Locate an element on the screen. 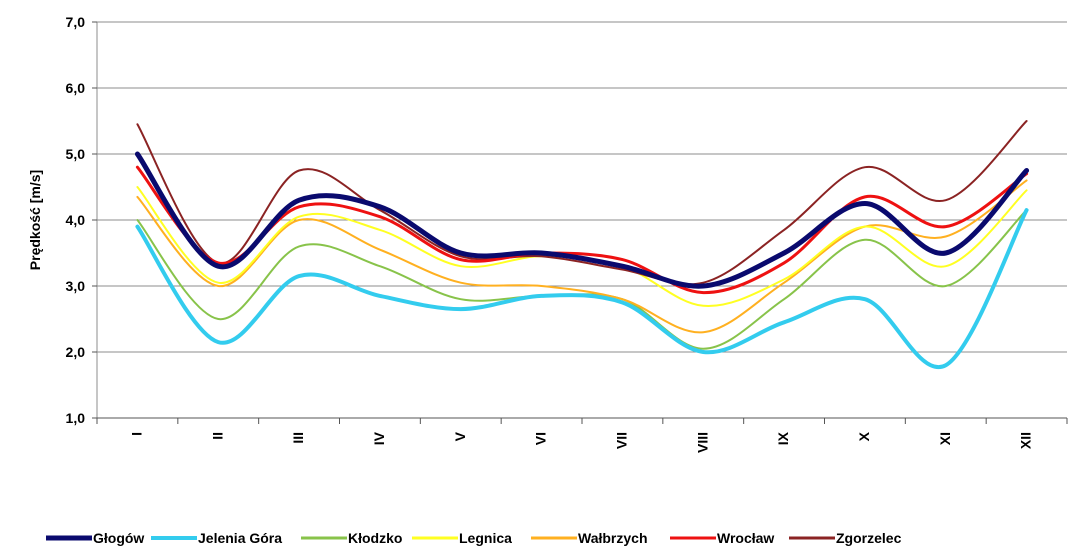  y-tick-label: 6,0 is located at coordinates (76, 88).